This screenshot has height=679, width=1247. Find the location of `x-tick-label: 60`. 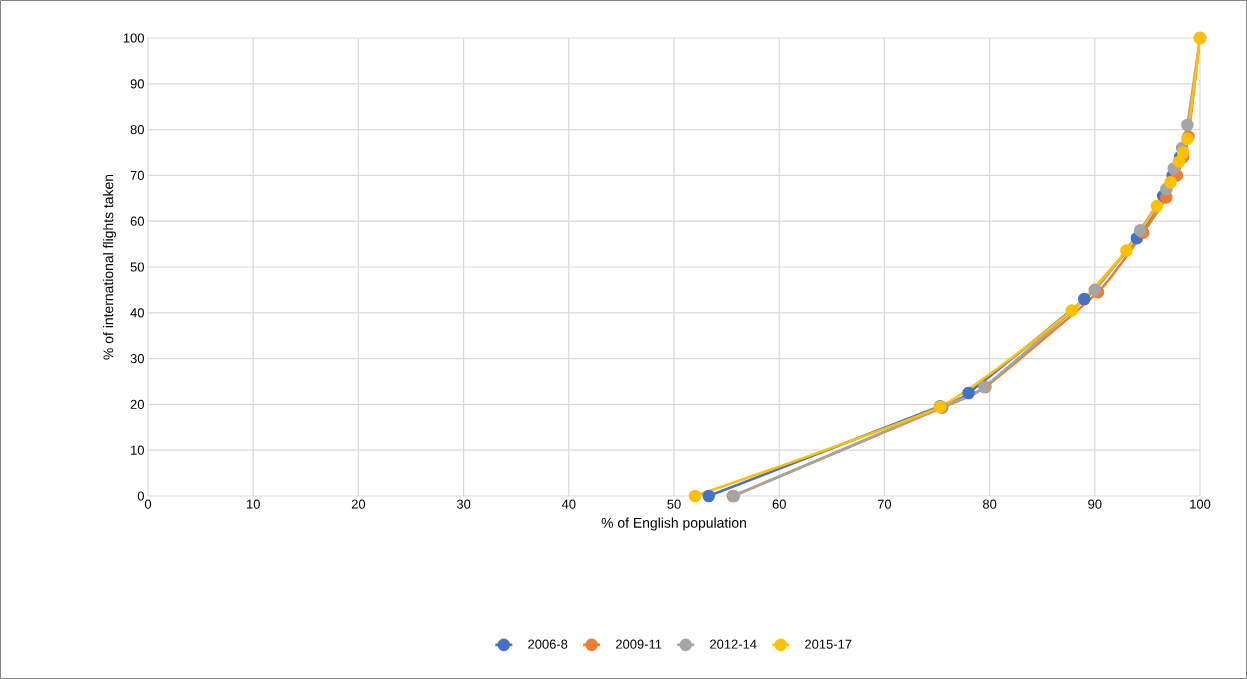

x-tick-label: 60 is located at coordinates (779, 504).